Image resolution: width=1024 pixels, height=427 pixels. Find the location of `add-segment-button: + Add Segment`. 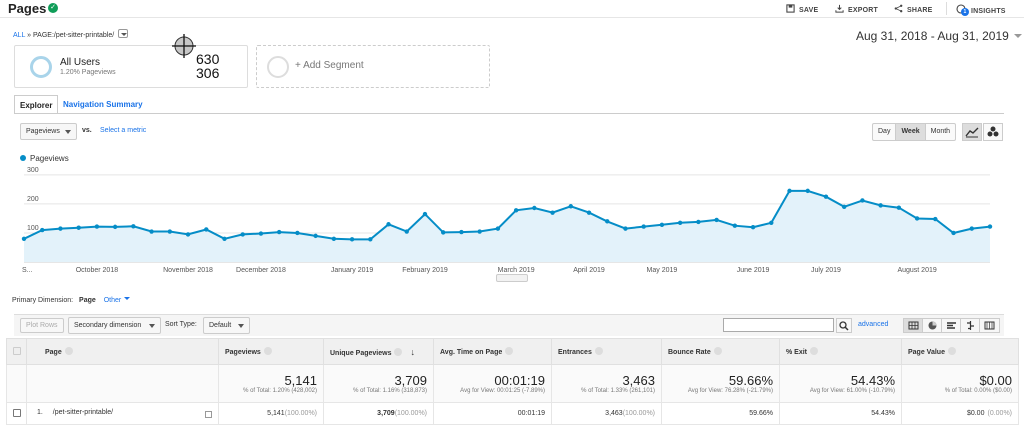

add-segment-button: + Add Segment is located at coordinates (373, 66).